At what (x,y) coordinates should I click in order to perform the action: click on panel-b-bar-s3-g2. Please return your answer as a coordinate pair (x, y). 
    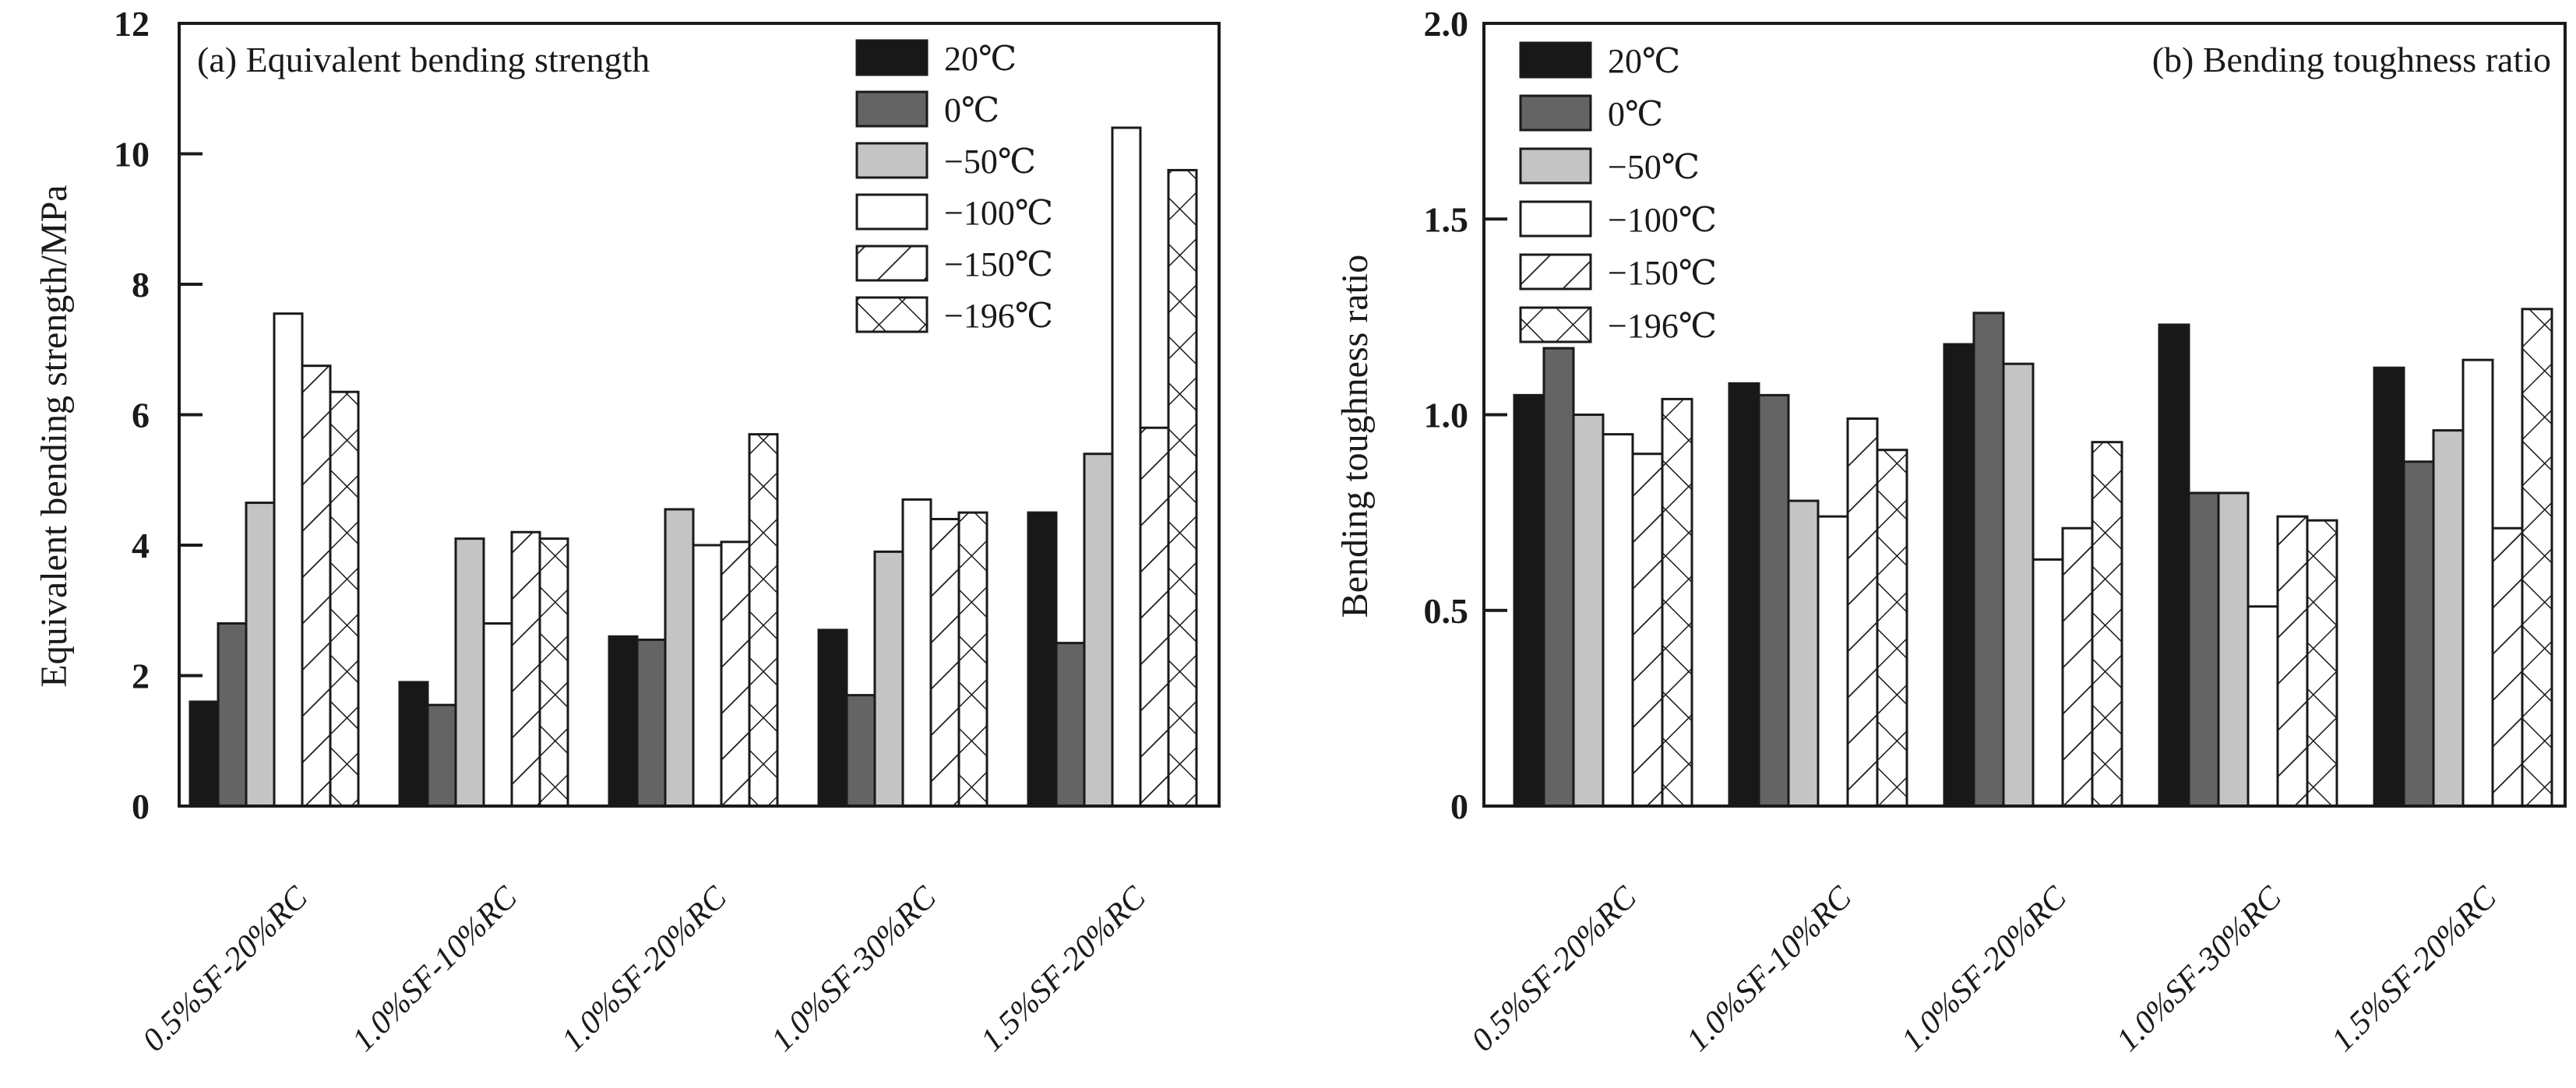
    Looking at the image, I should click on (2048, 683).